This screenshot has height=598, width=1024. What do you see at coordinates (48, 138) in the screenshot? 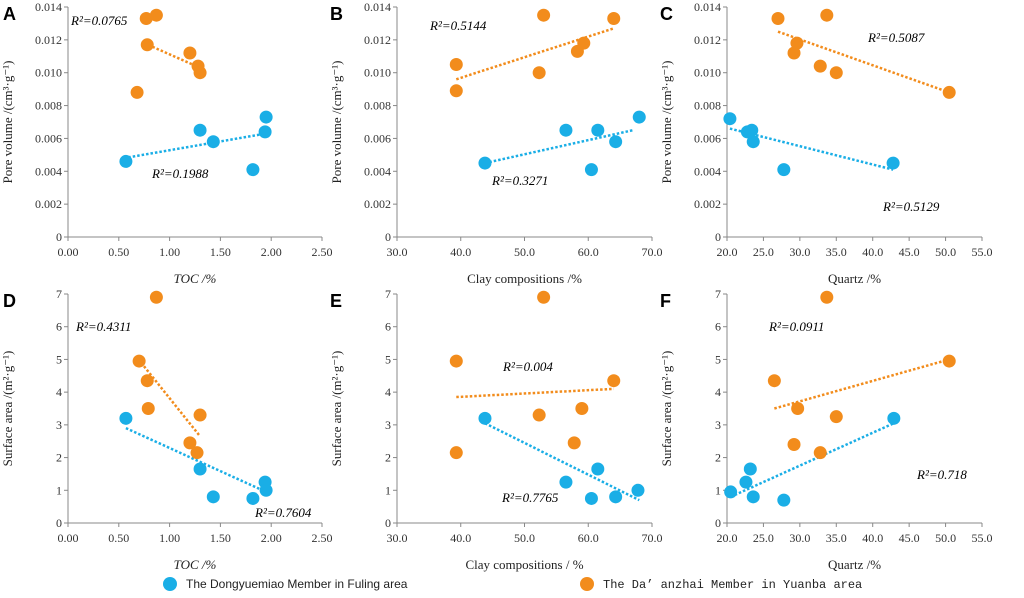
I see `y-tick-label: 0.006` at bounding box center [48, 138].